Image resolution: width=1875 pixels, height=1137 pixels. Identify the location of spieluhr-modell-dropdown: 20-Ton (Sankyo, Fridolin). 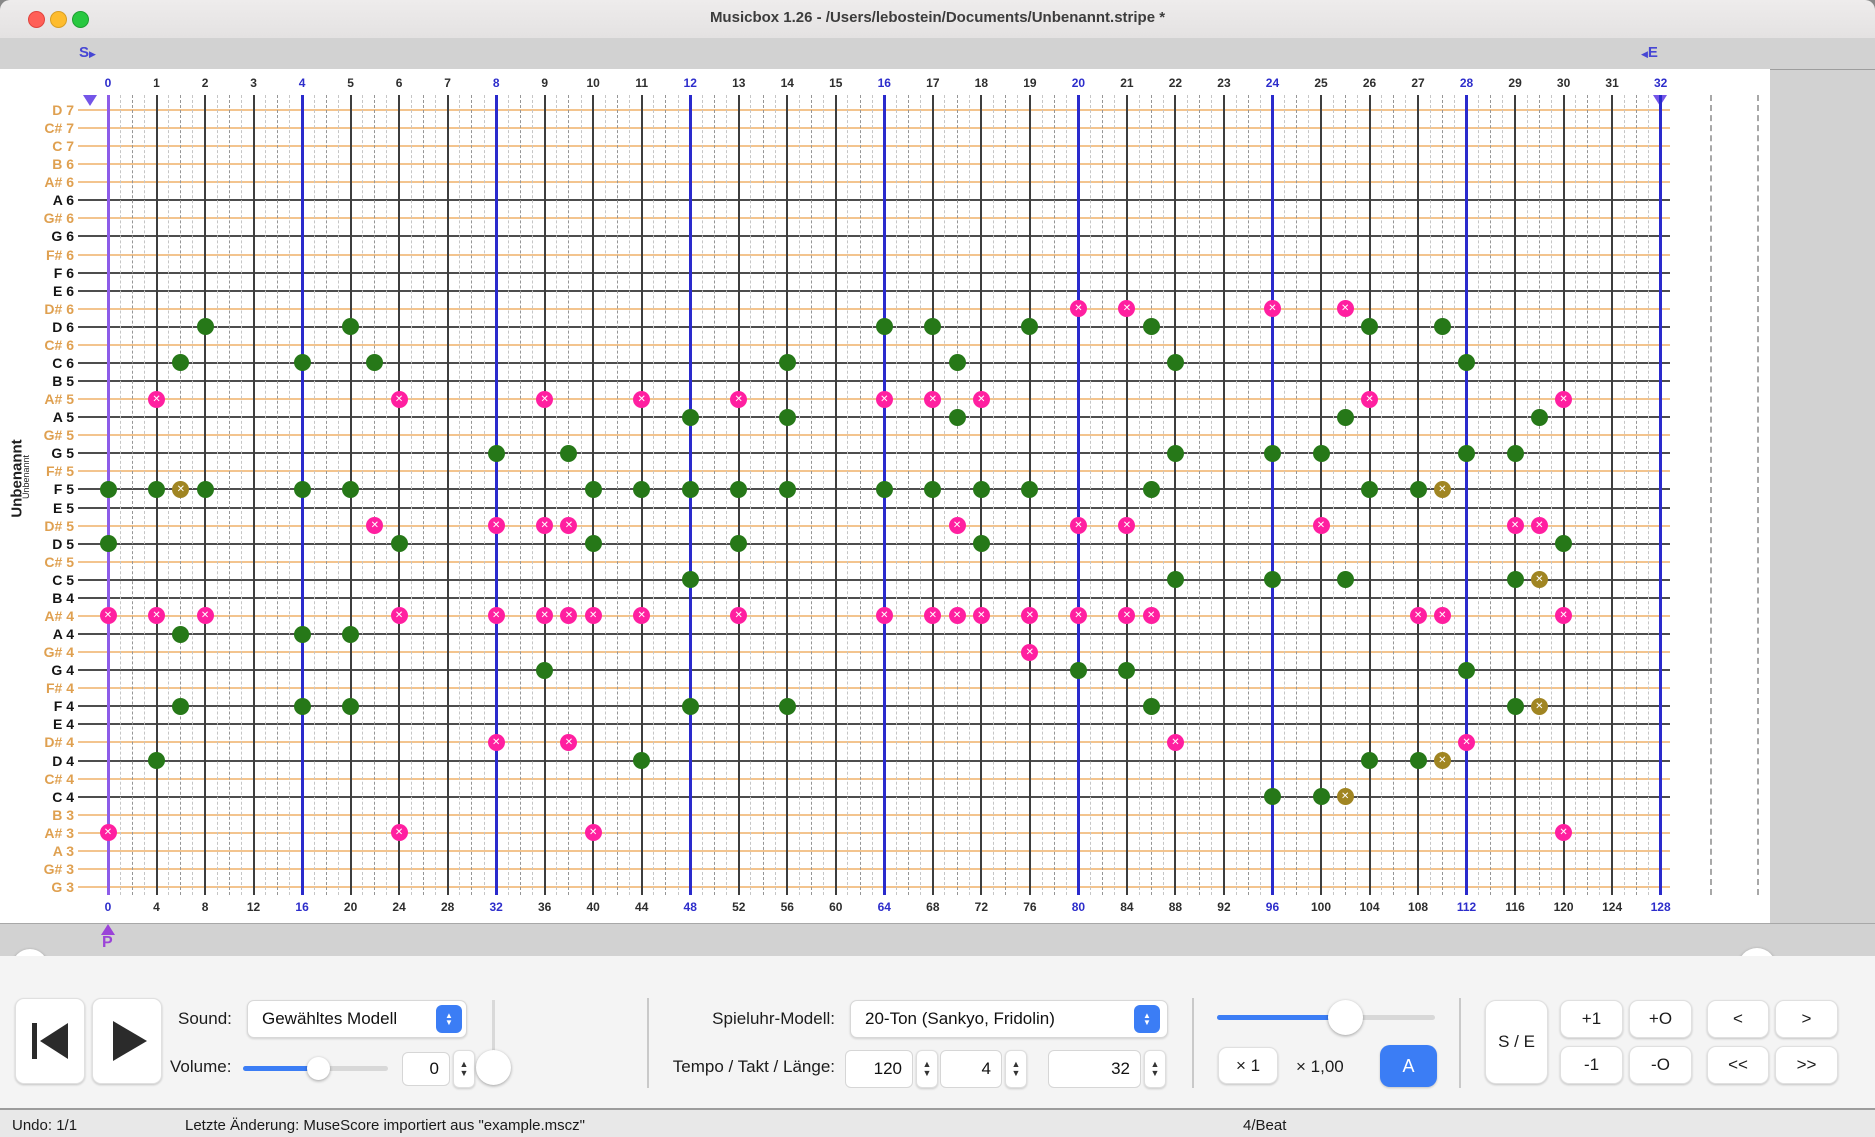
(1009, 1019).